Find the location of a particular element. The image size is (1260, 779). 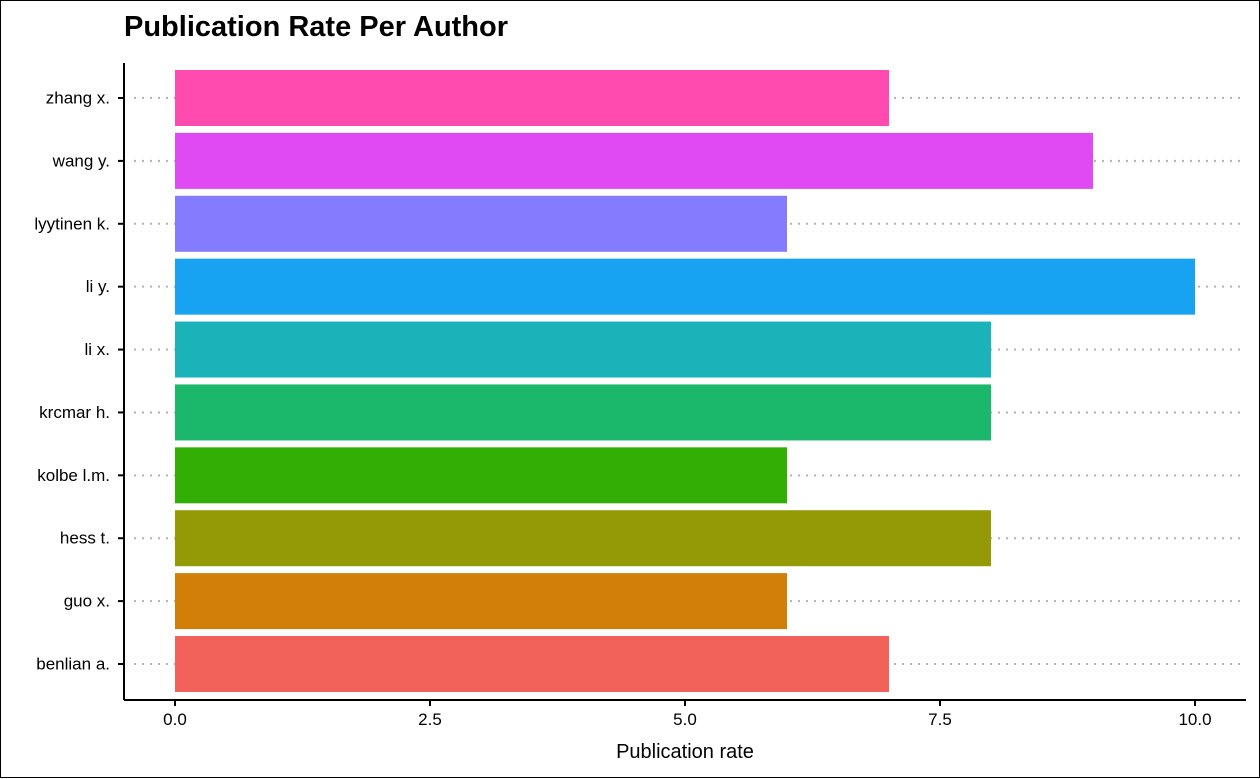

x-tick-label: 5.0 is located at coordinates (685, 719).